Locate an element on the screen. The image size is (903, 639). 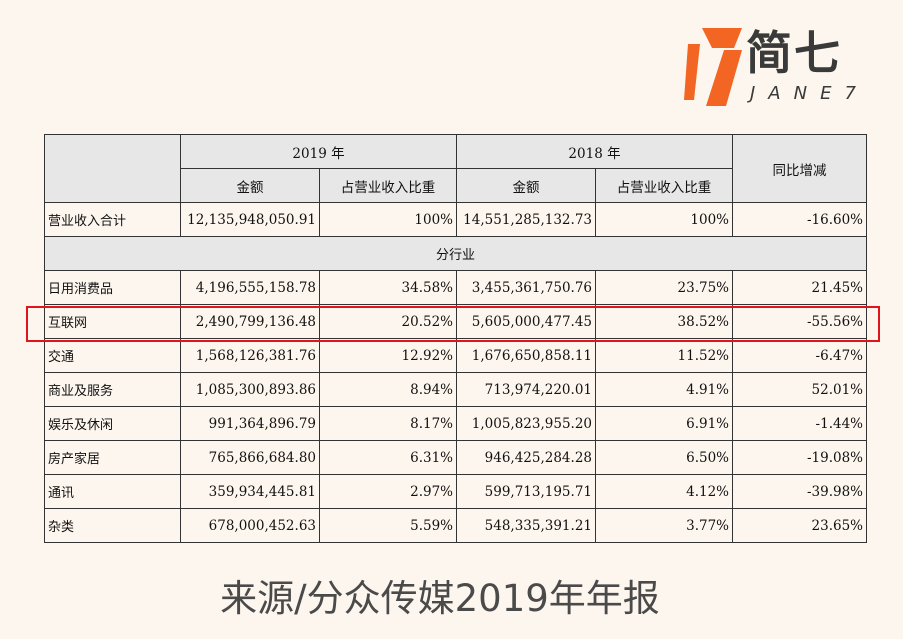
total-share-2018: 100% is located at coordinates (664, 219).